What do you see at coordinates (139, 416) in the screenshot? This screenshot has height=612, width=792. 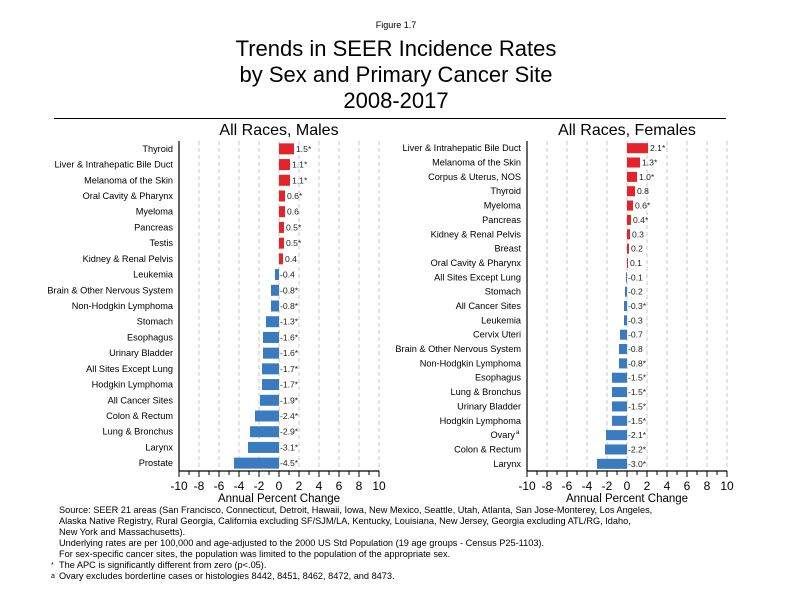 I see `category-label: Colon & Rectum` at bounding box center [139, 416].